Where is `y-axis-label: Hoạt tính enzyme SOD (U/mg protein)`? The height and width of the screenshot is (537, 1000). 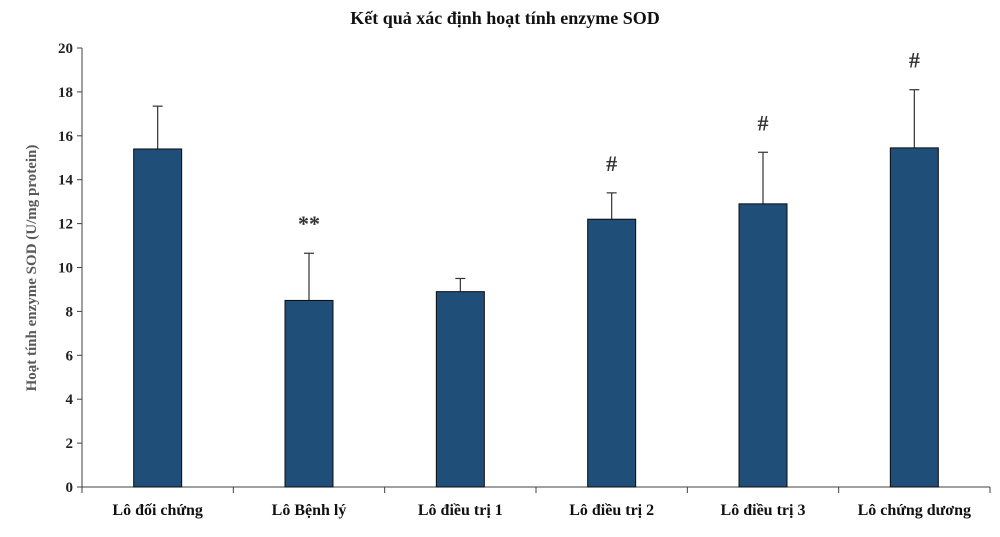
y-axis-label: Hoạt tính enzyme SOD (U/mg protein) is located at coordinates (32, 268).